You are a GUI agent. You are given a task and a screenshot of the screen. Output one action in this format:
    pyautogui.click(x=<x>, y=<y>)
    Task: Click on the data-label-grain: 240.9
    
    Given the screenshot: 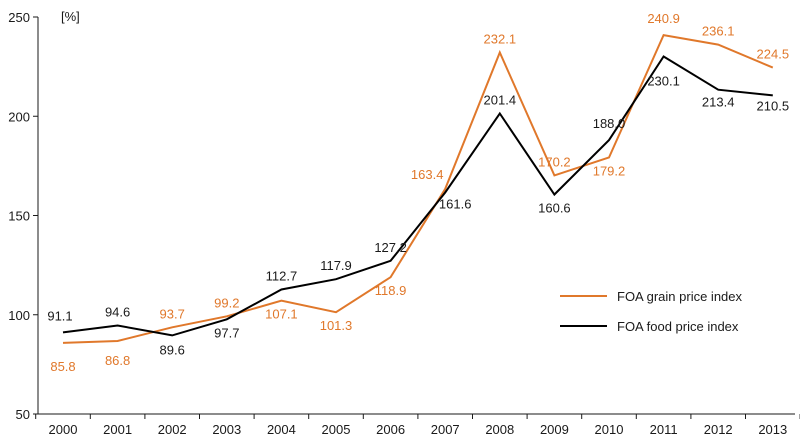 What is the action you would take?
    pyautogui.click(x=663, y=18)
    